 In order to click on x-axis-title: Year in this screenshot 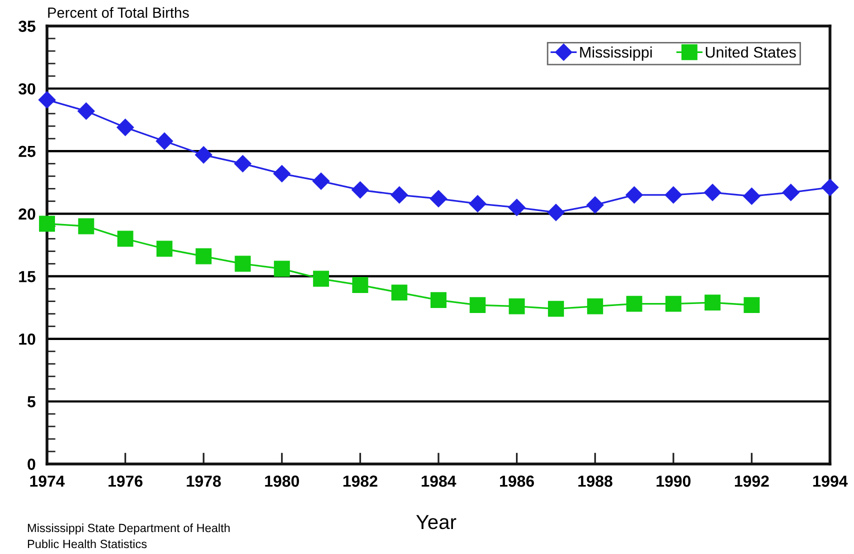, I will do `click(436, 522)`.